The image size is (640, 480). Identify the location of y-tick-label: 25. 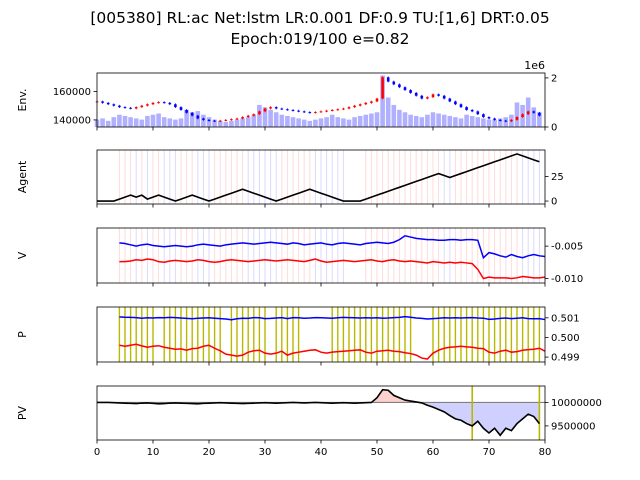
(557, 177).